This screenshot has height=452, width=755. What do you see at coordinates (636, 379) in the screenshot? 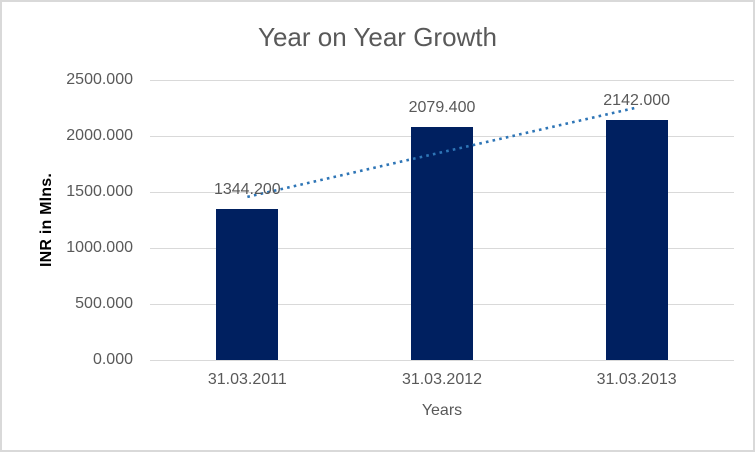
I see `x-tick-label: 31.03.2013` at bounding box center [636, 379].